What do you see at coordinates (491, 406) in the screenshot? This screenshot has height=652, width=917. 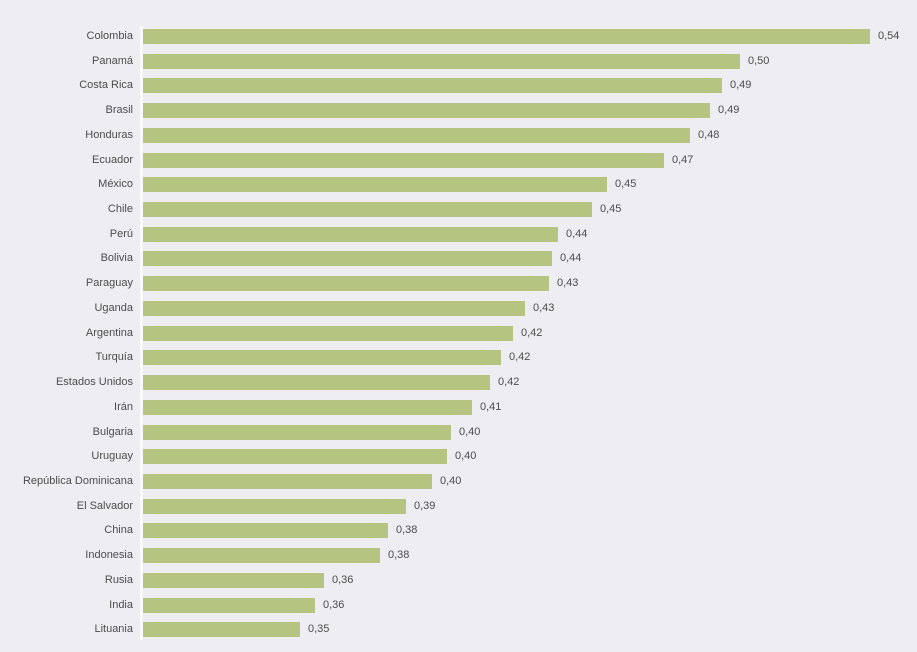 I see `value-label: 0,41` at bounding box center [491, 406].